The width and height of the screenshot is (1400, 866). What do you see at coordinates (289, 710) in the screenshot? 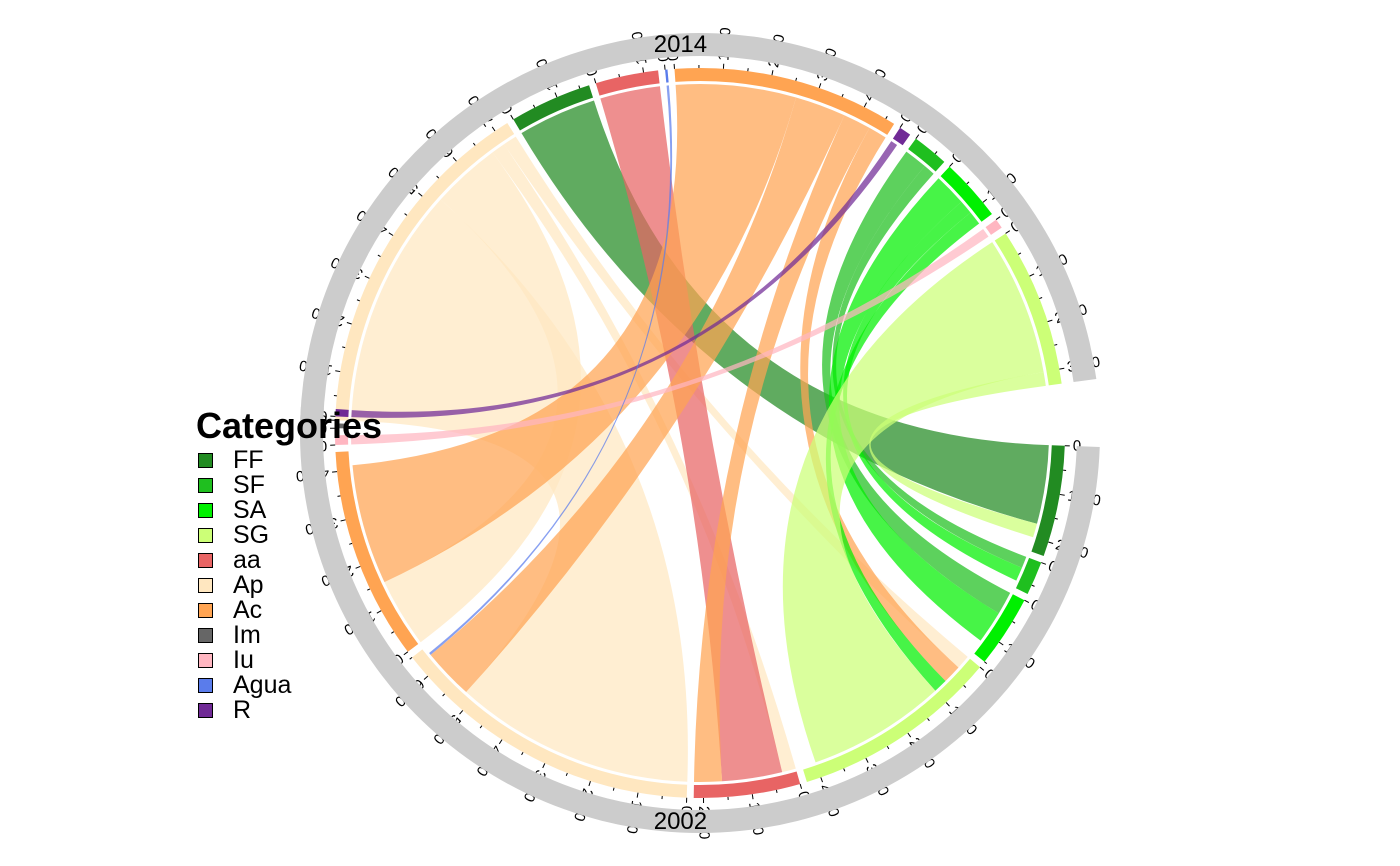
I see `legend-item-r: R` at bounding box center [289, 710].